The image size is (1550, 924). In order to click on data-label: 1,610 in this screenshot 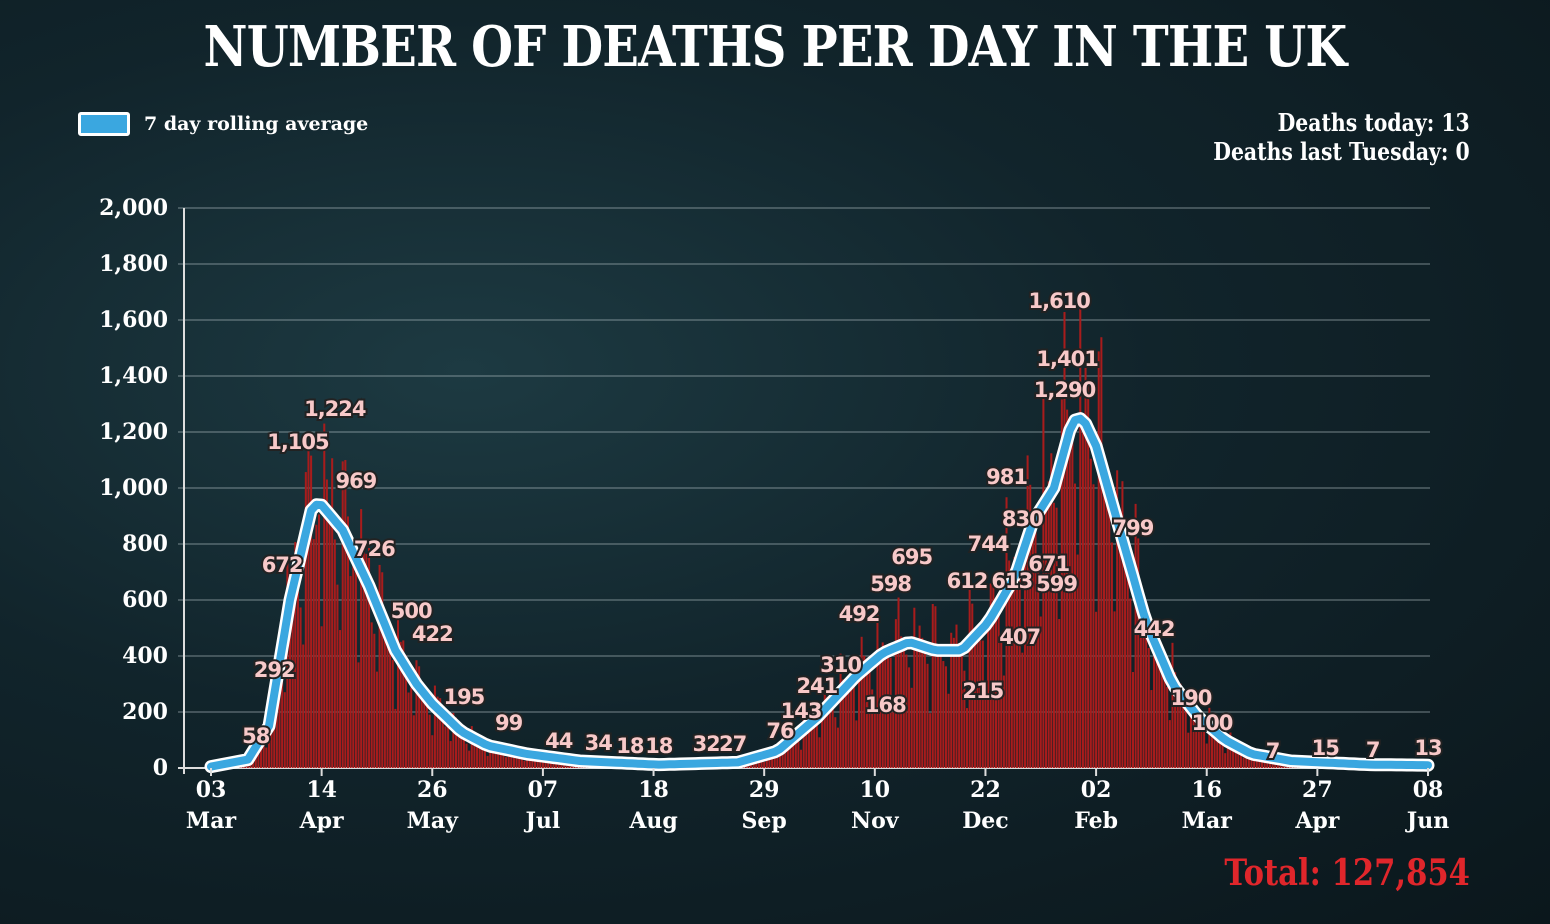, I will do `click(1059, 301)`.